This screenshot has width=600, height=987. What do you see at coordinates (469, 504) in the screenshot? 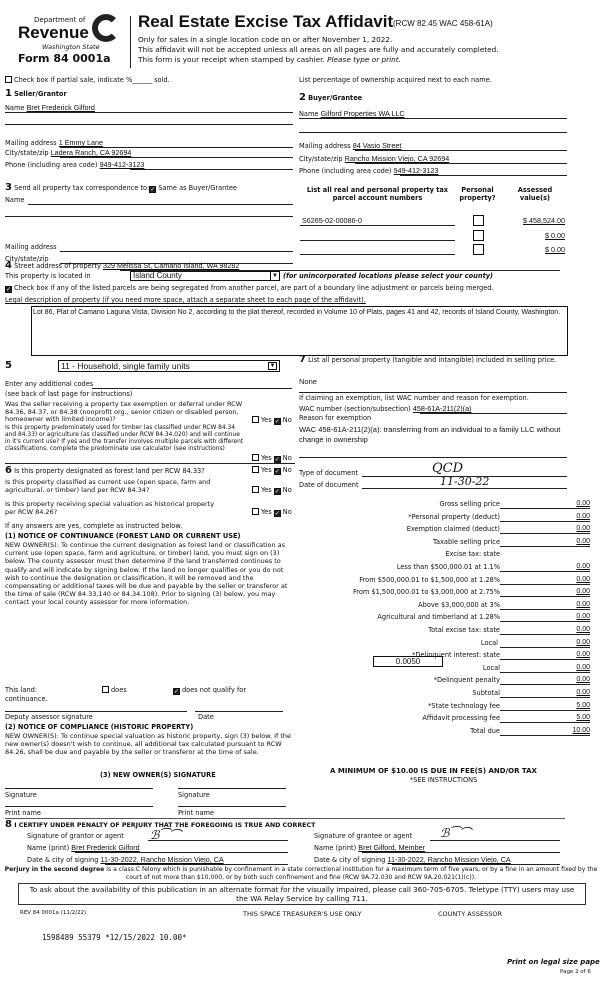
I see `tax-row-label: Gross selling price` at bounding box center [469, 504].